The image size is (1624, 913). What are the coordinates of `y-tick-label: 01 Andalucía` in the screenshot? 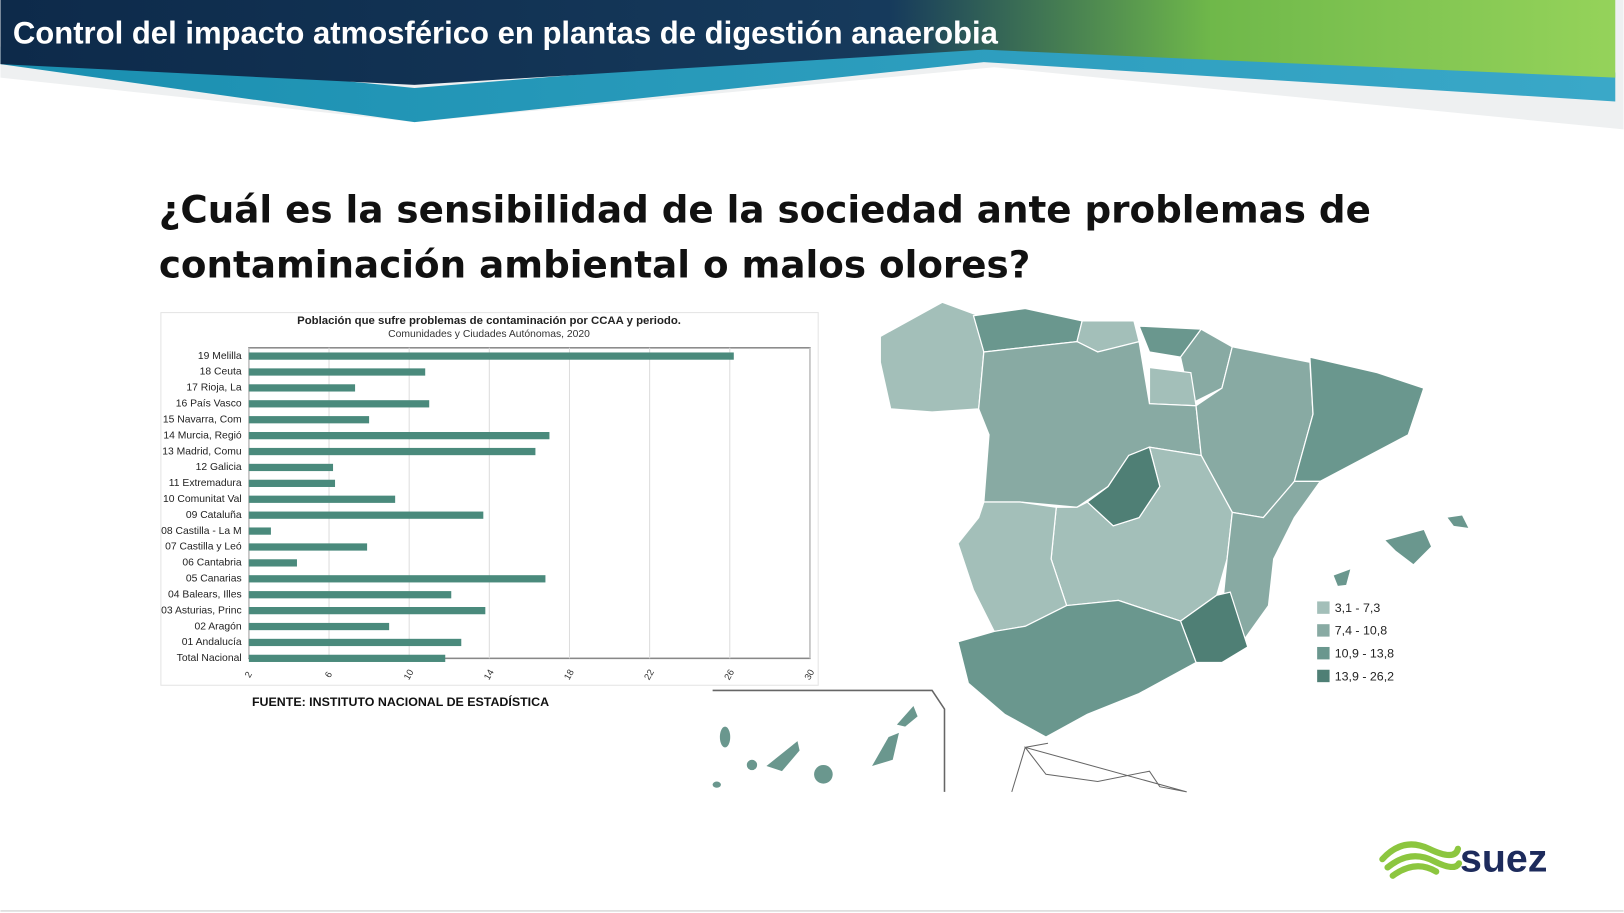 It's located at (212, 642).